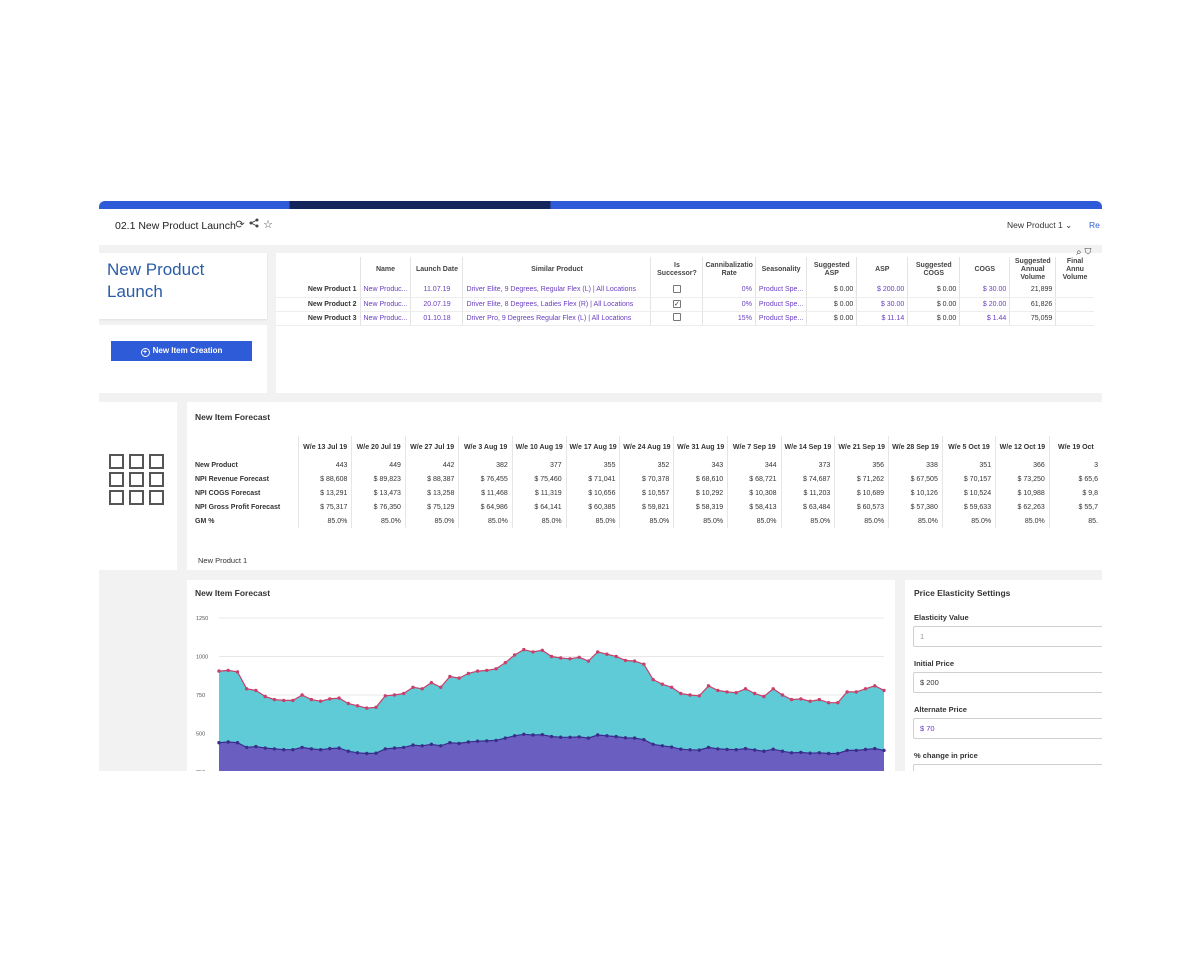 The width and height of the screenshot is (1200, 961). I want to click on alternate-price-input: $ 70, so click(1007, 728).